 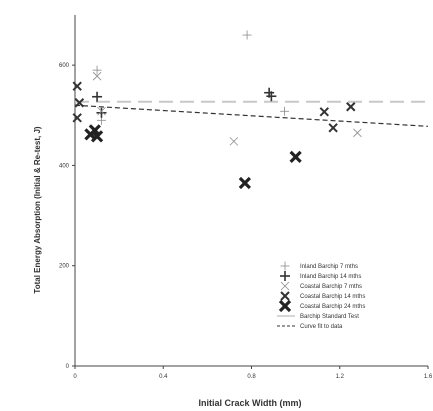 What do you see at coordinates (251, 377) in the screenshot?
I see `x-tick-label: 0.8` at bounding box center [251, 377].